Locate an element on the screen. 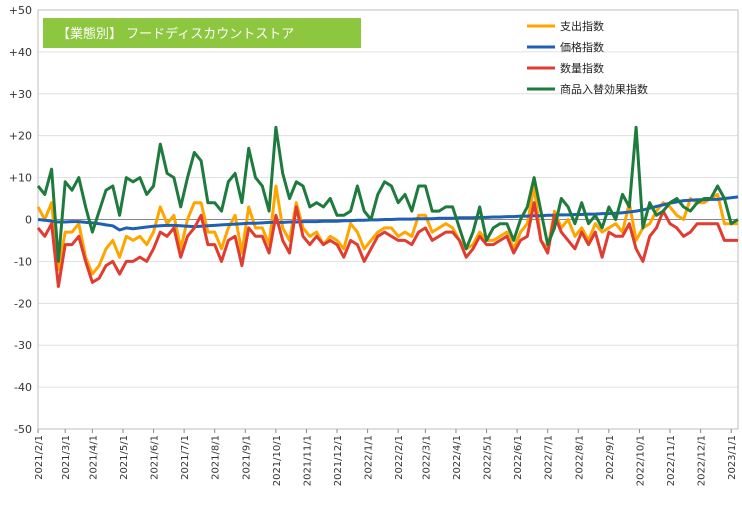 This screenshot has height=509, width=742. x-tick-label: 2022/11/1 is located at coordinates (671, 460).